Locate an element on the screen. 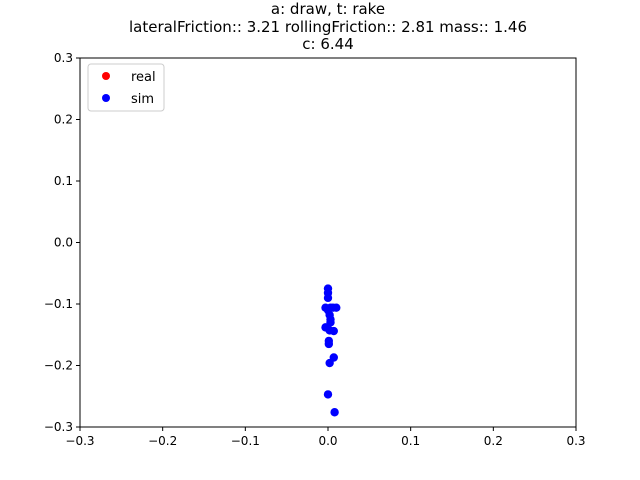  x-tick-label: −0.2 is located at coordinates (162, 441).